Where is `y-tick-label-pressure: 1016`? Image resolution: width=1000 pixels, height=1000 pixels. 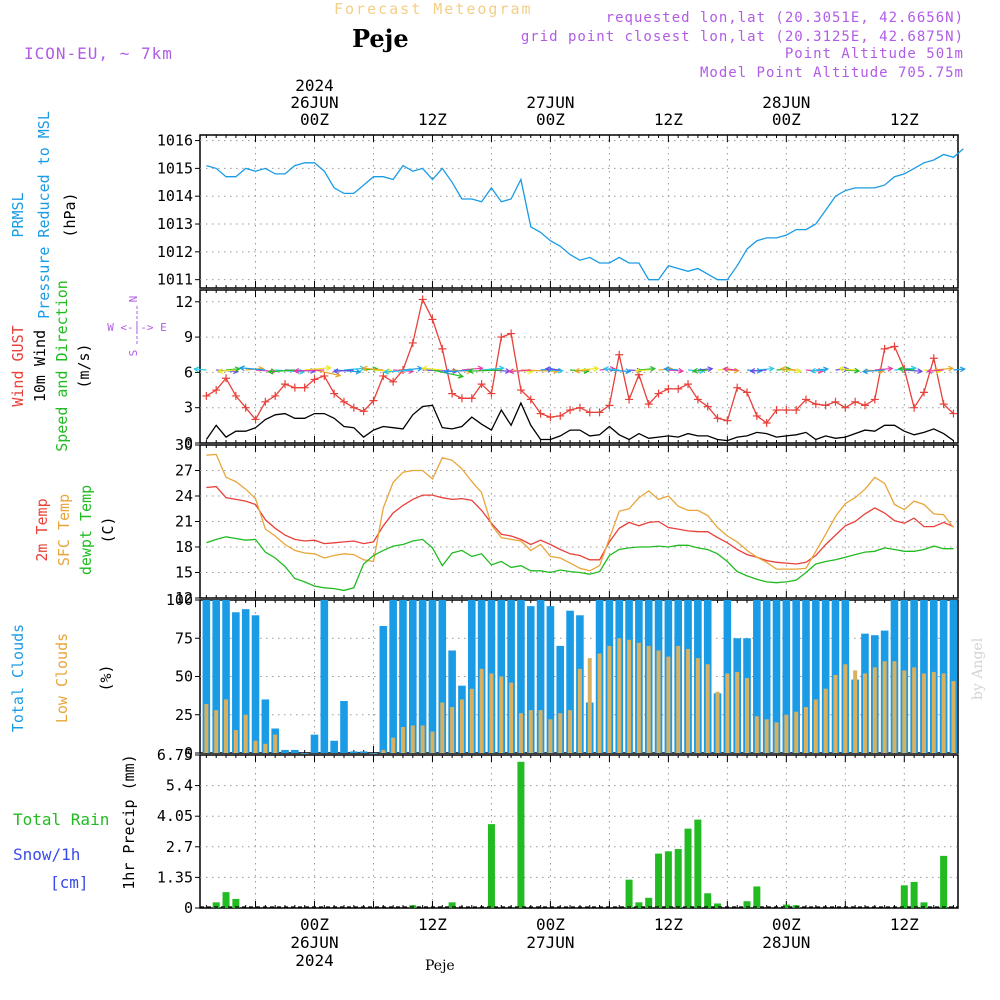
y-tick-label-pressure: 1016 is located at coordinates (175, 141).